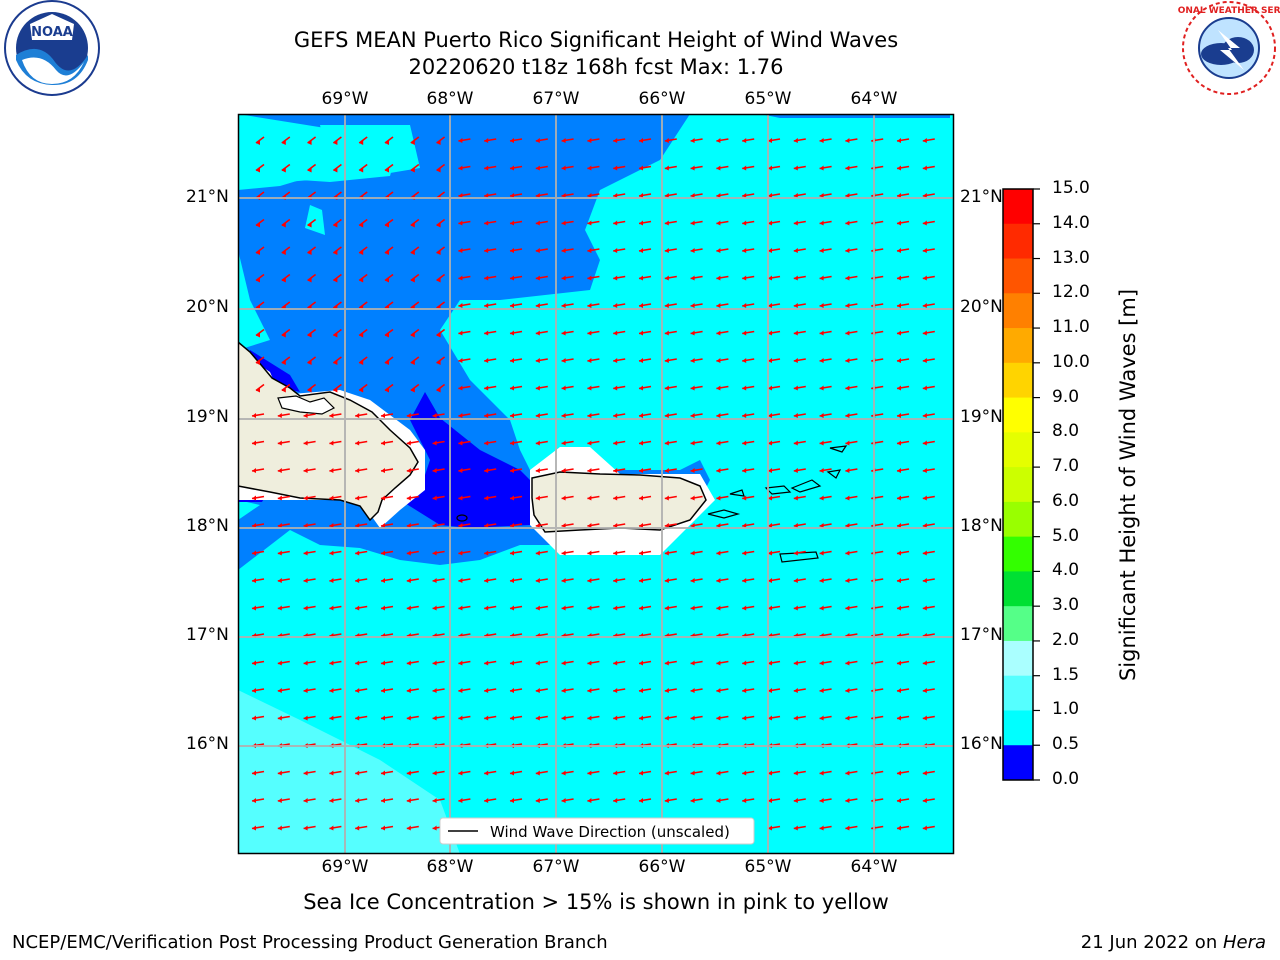 Image resolution: width=1280 pixels, height=960 pixels. I want to click on lon-label-top: 69°W, so click(345, 99).